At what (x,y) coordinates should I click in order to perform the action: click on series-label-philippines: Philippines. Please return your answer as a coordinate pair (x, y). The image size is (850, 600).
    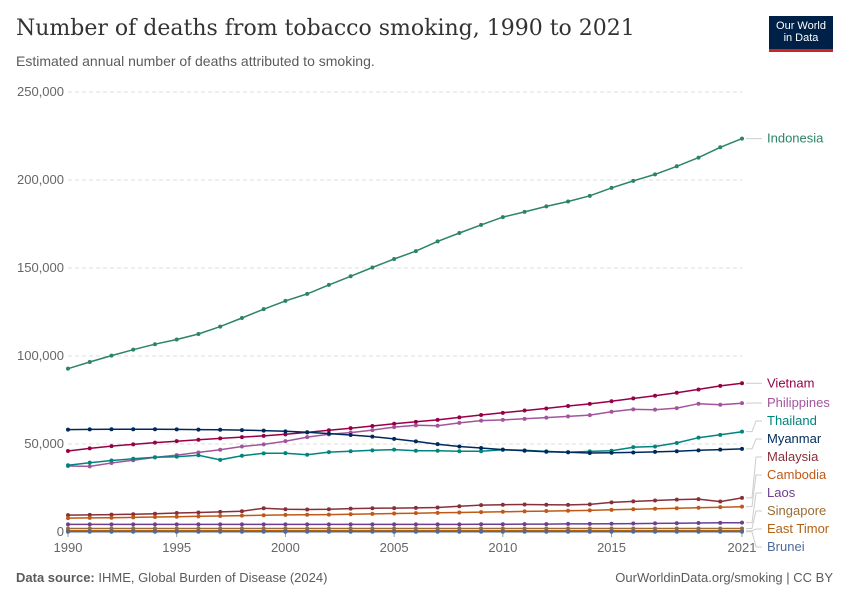
    Looking at the image, I should click on (798, 402).